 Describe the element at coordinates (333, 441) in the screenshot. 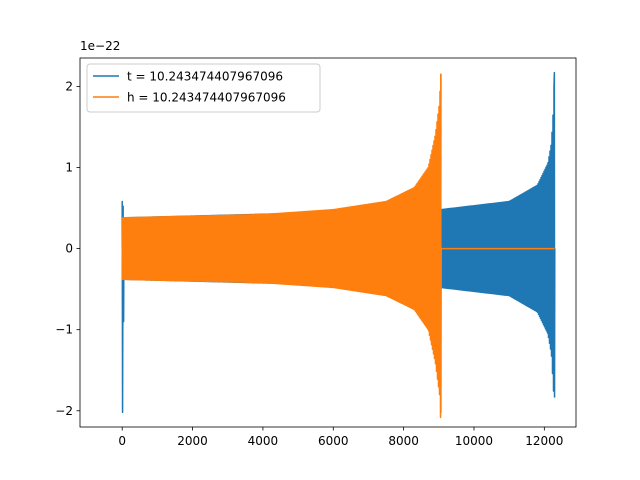

I see `x-tick-label: 6000` at that location.